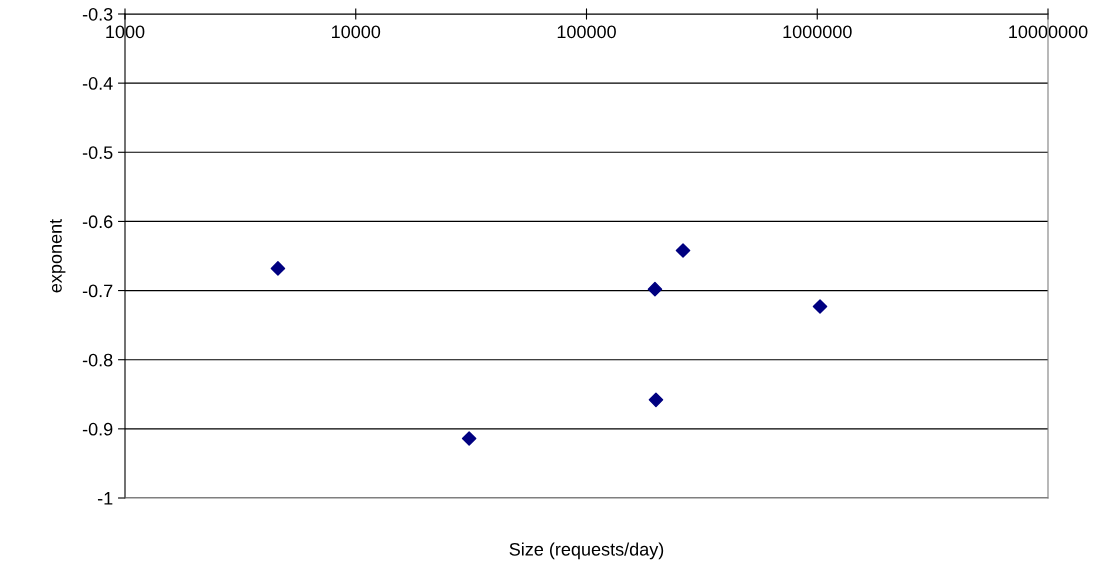 This screenshot has width=1111, height=564. Describe the element at coordinates (105, 498) in the screenshot. I see `y-tick-label: -1` at that location.